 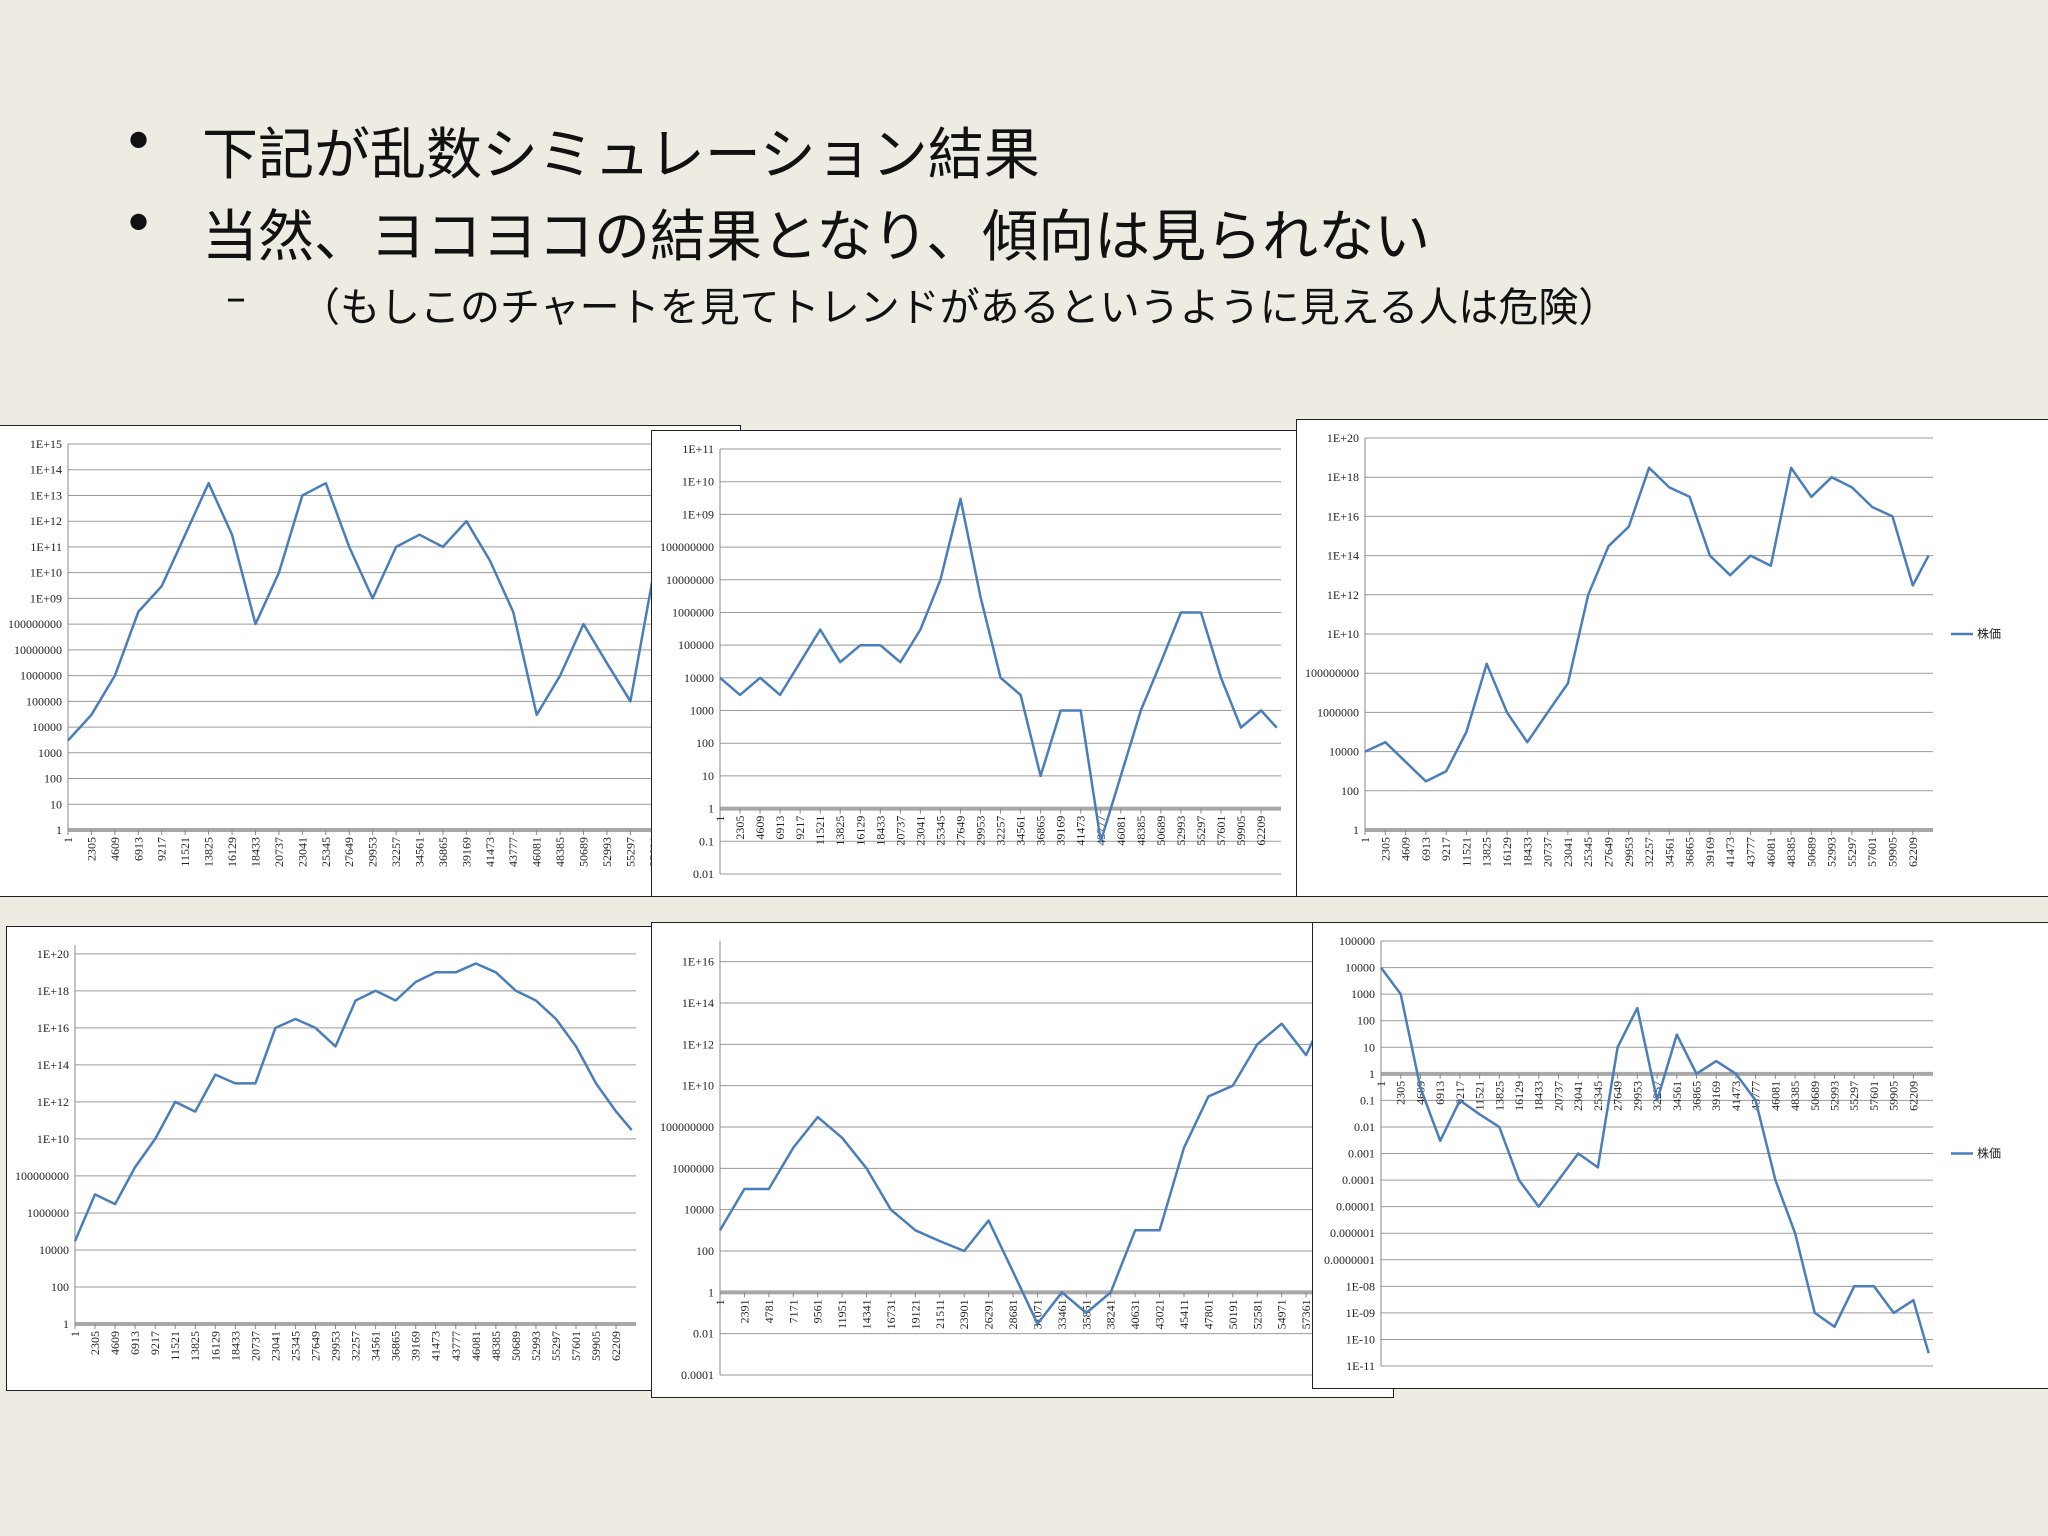 I want to click on x-tick-label: 4781, so click(x=769, y=1311).